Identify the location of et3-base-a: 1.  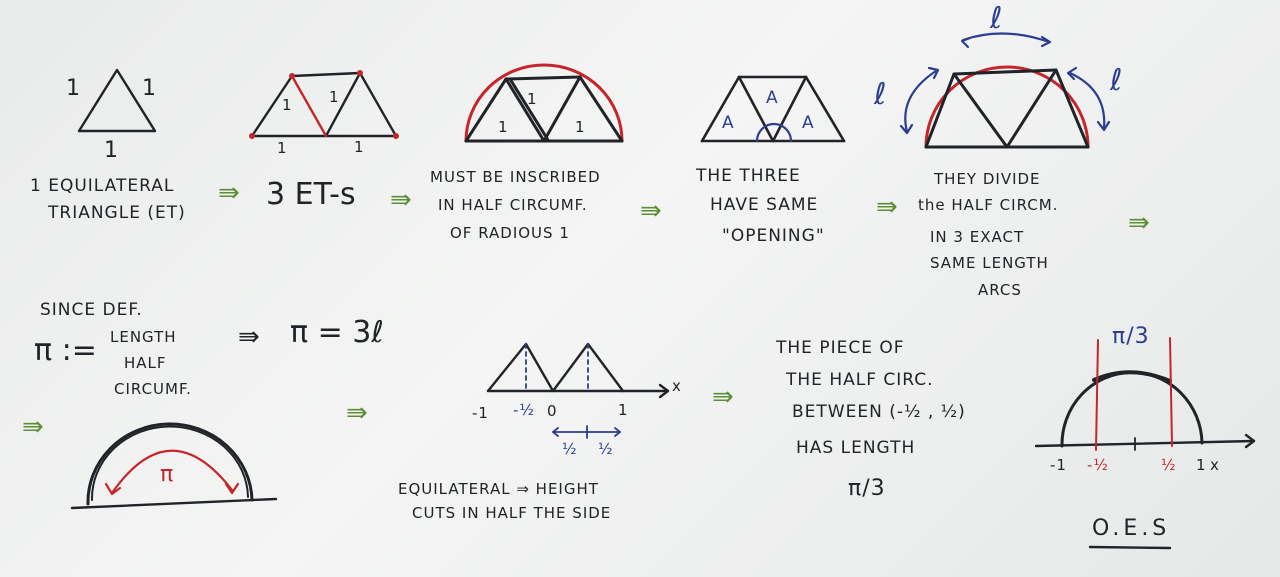
(282, 148).